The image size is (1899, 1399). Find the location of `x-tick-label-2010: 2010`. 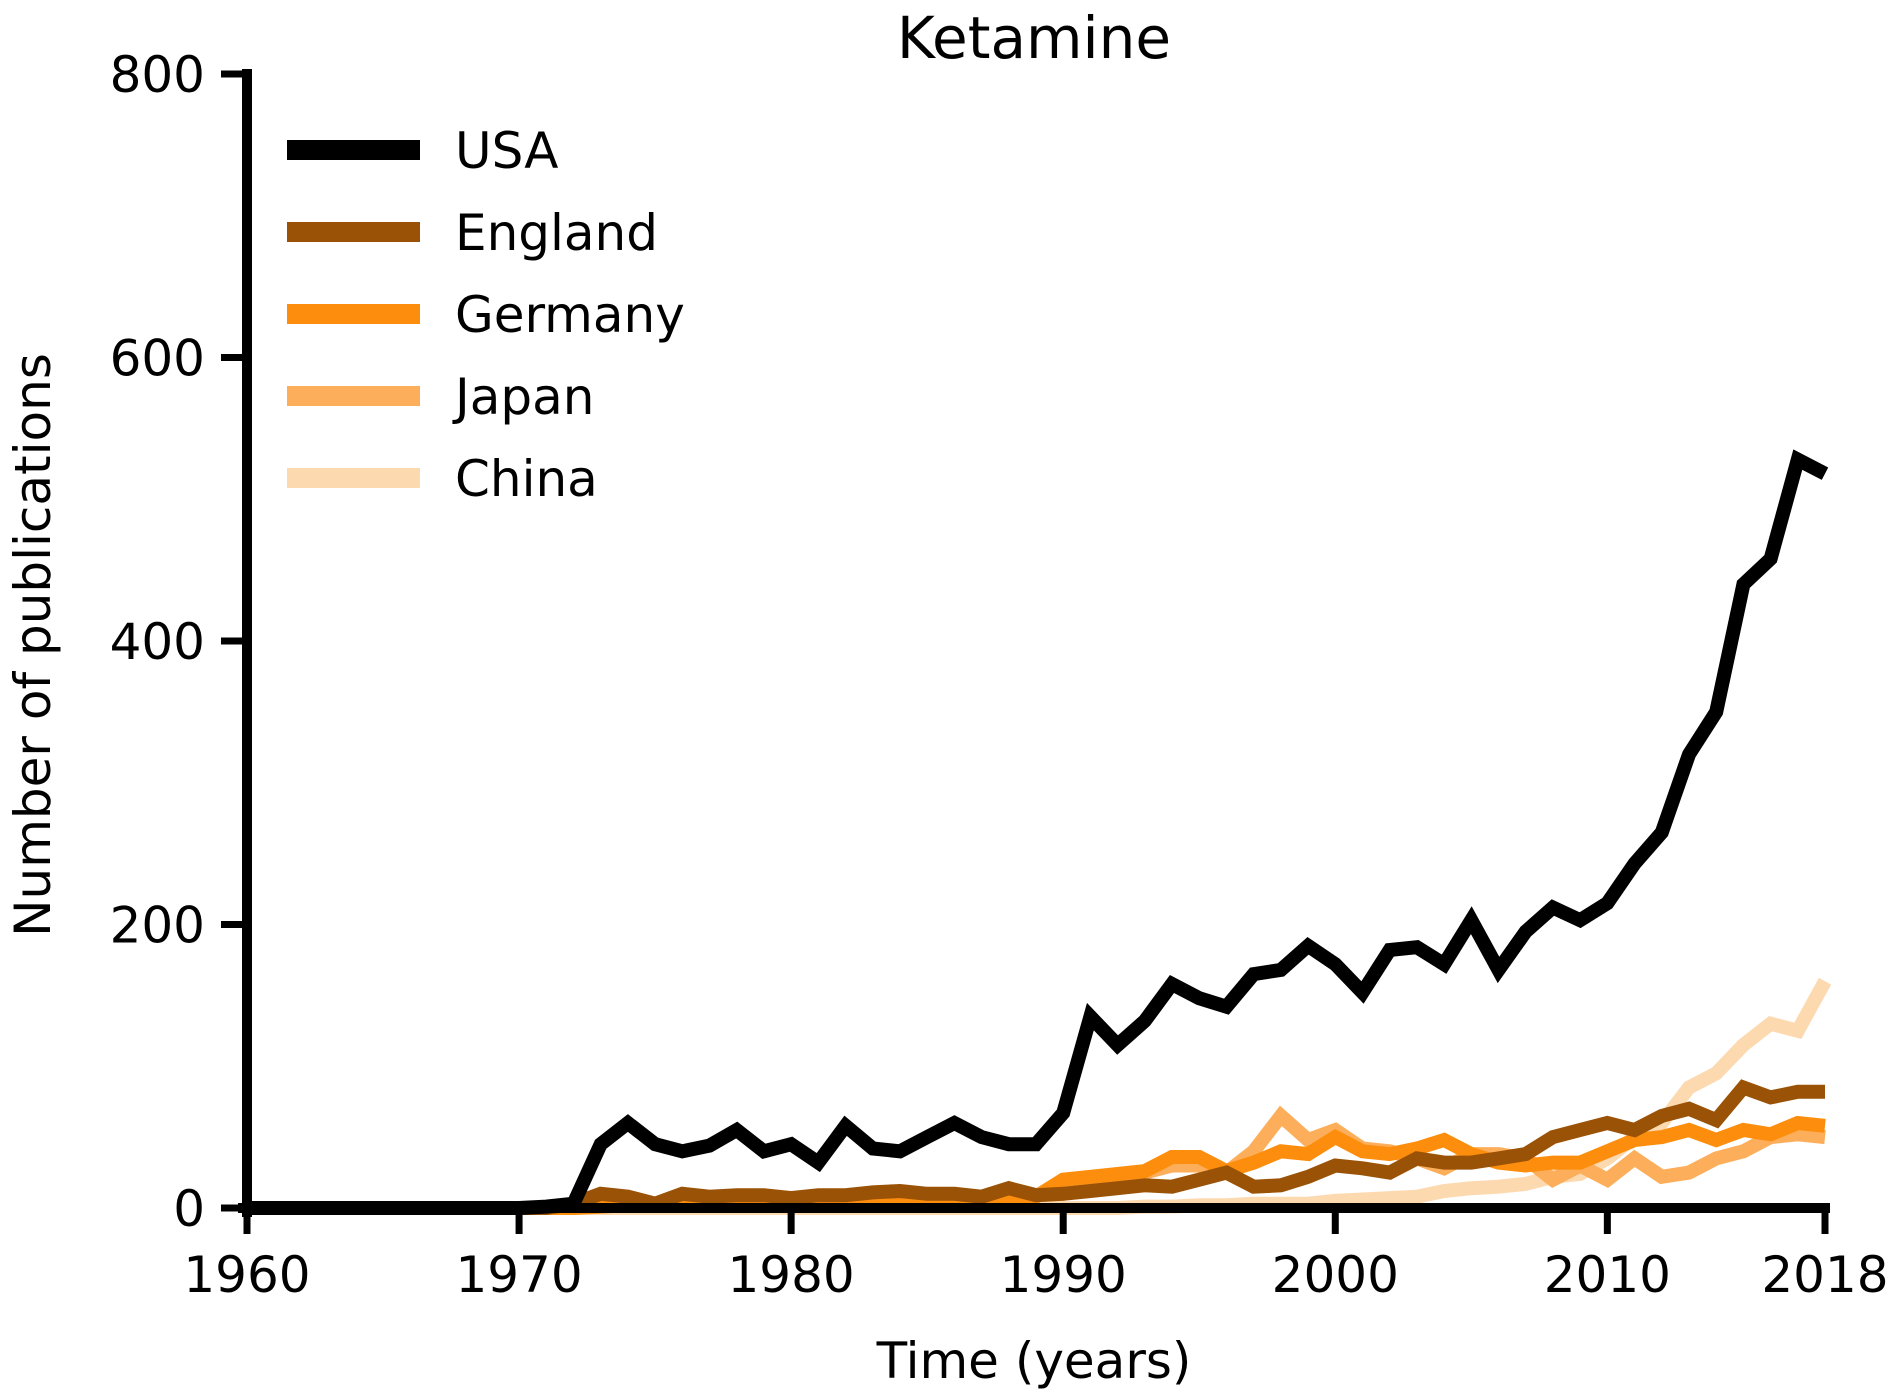

x-tick-label-2010: 2010 is located at coordinates (1607, 1275).